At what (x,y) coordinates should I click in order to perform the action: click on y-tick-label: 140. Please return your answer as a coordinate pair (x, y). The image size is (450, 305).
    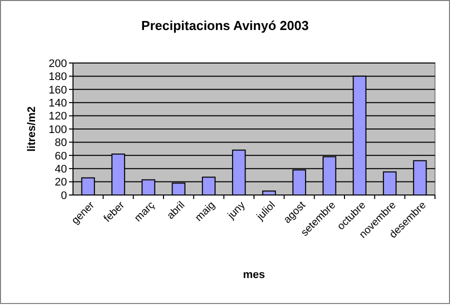
    Looking at the image, I should click on (57, 103).